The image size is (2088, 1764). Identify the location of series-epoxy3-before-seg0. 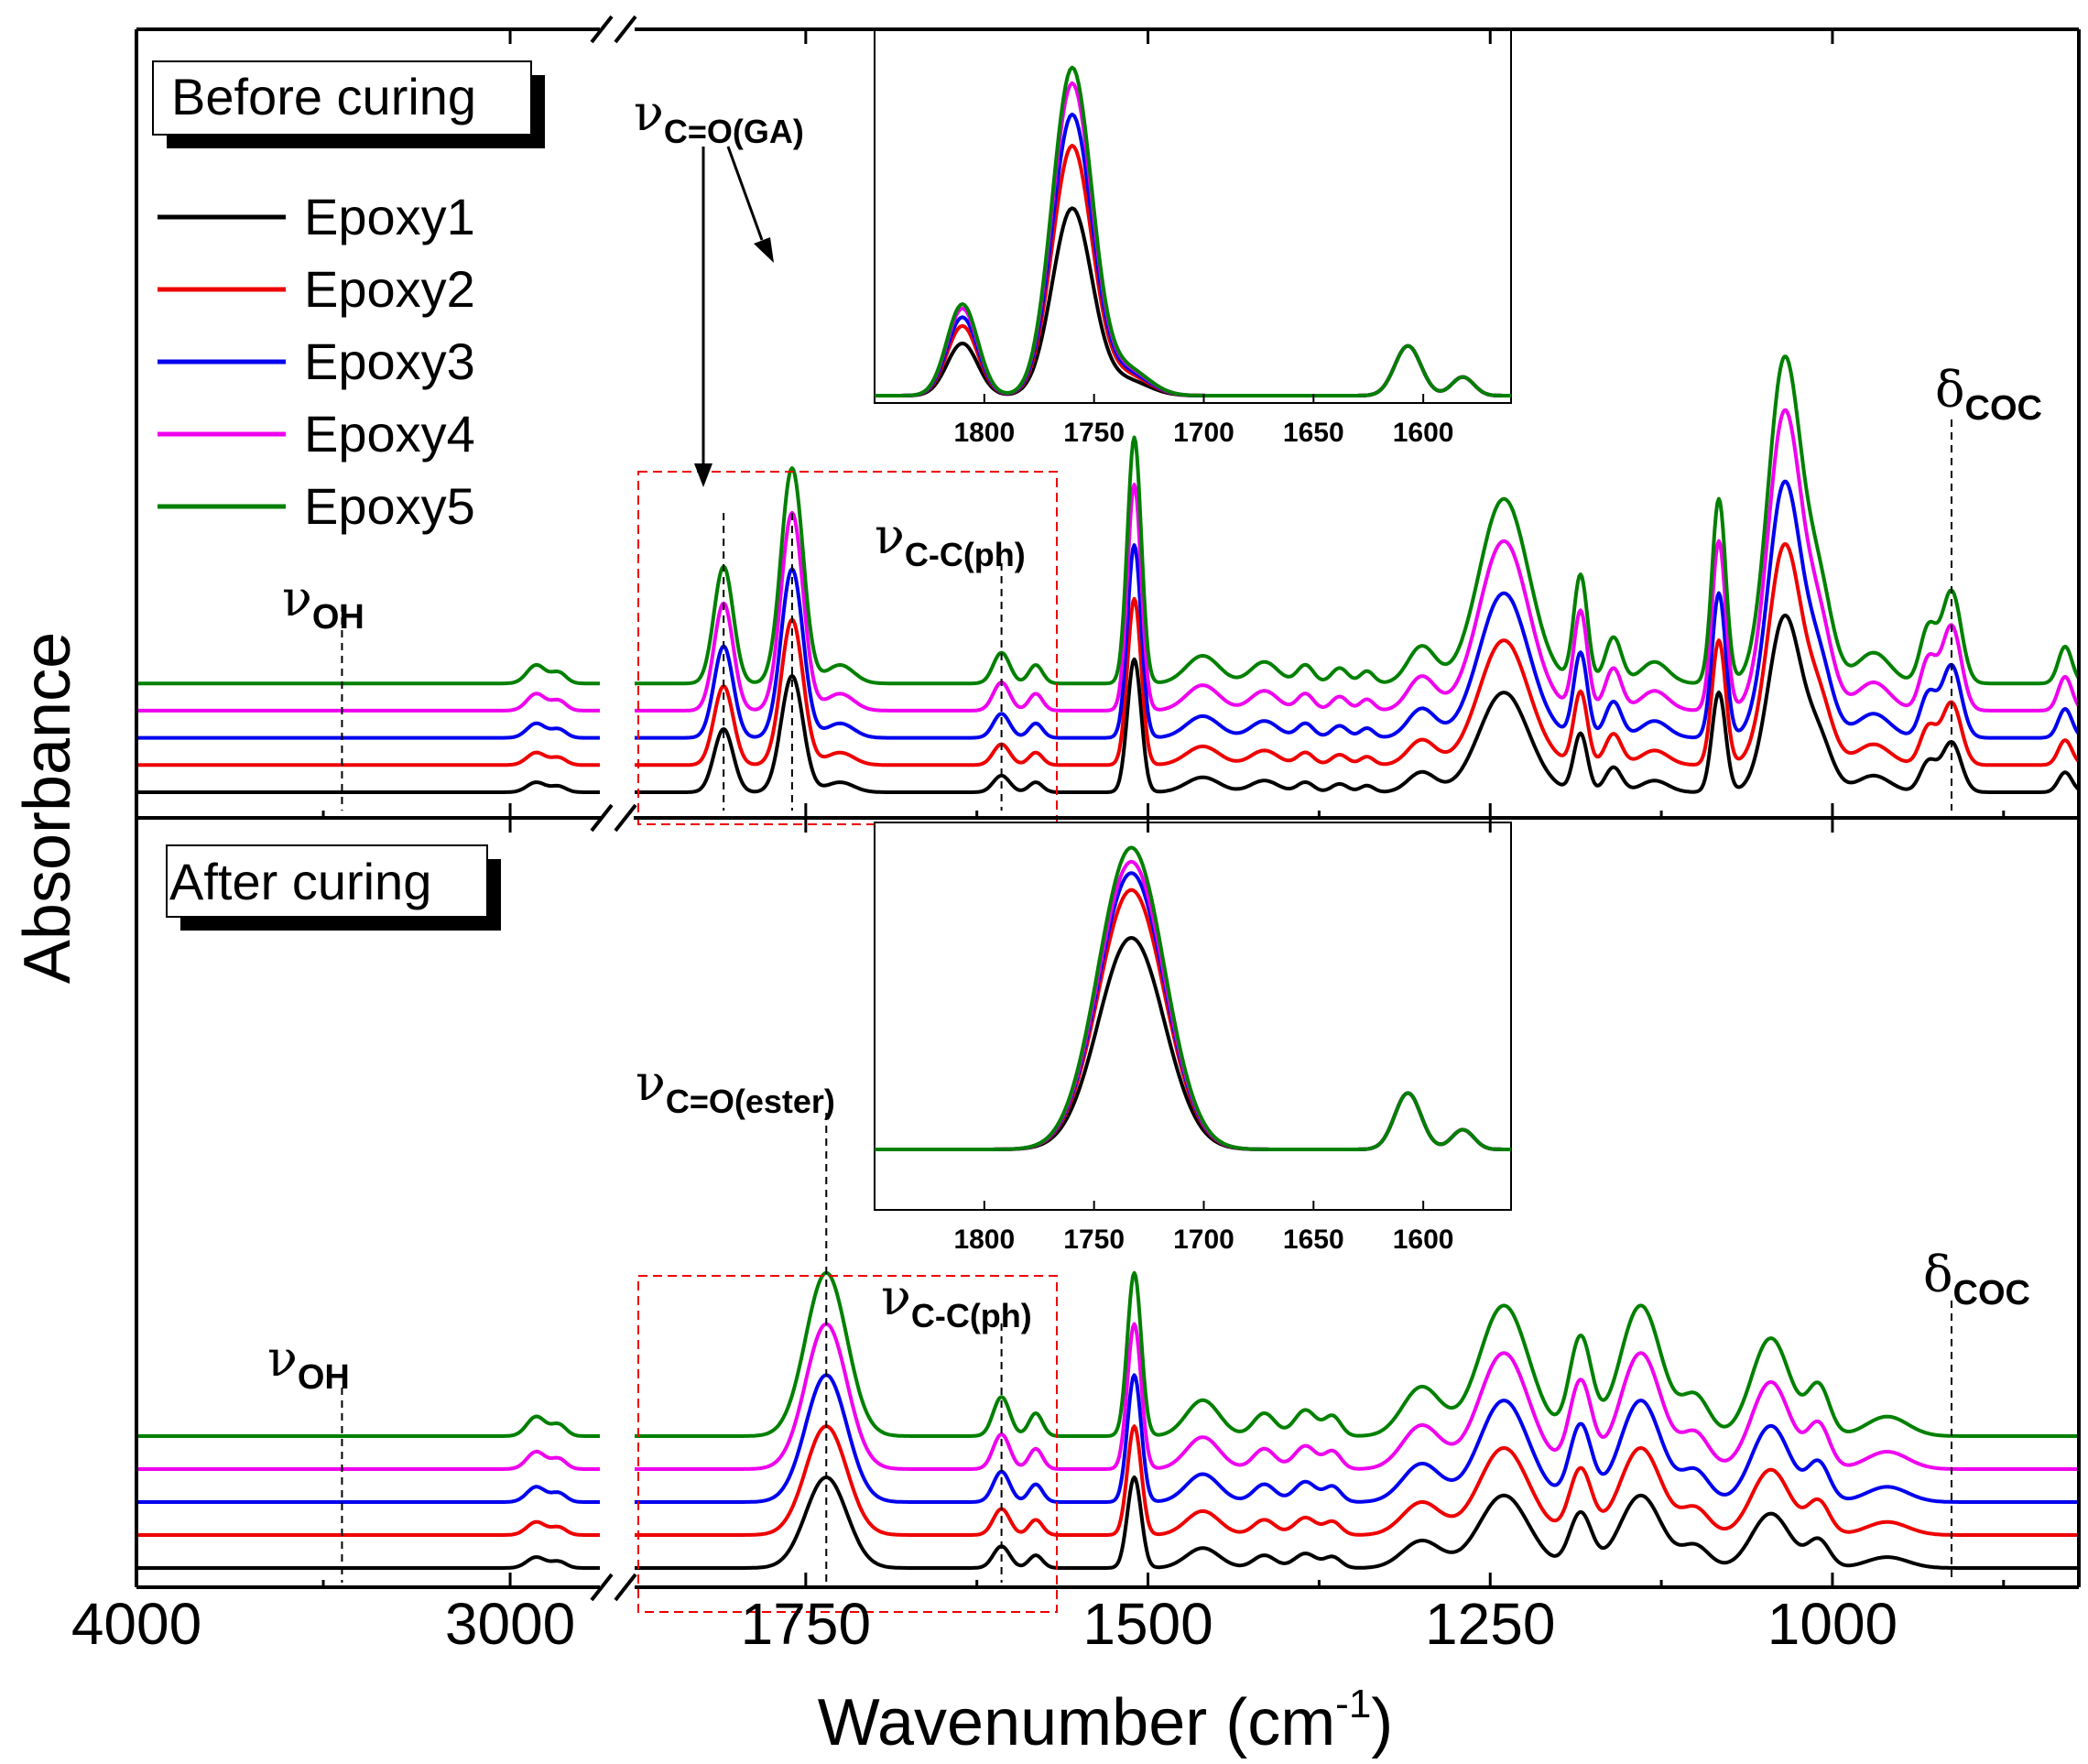
(369, 730).